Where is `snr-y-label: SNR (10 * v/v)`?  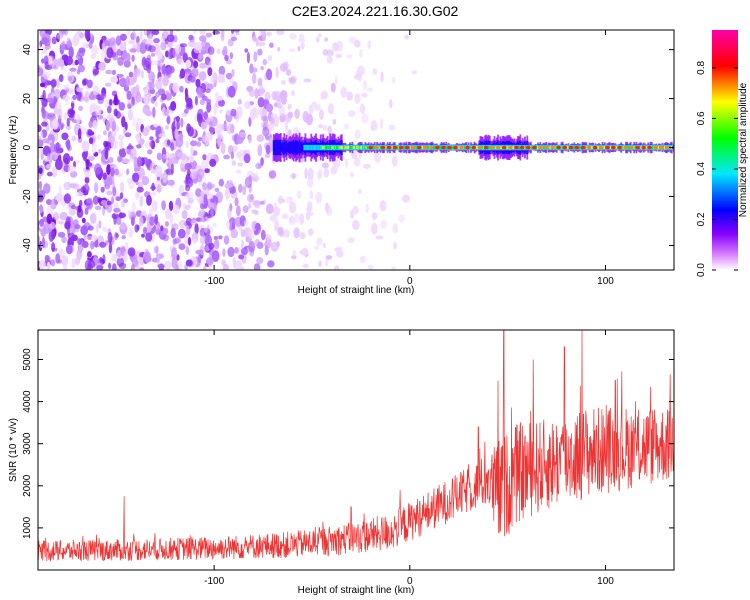
snr-y-label: SNR (10 * v/v) is located at coordinates (13, 450).